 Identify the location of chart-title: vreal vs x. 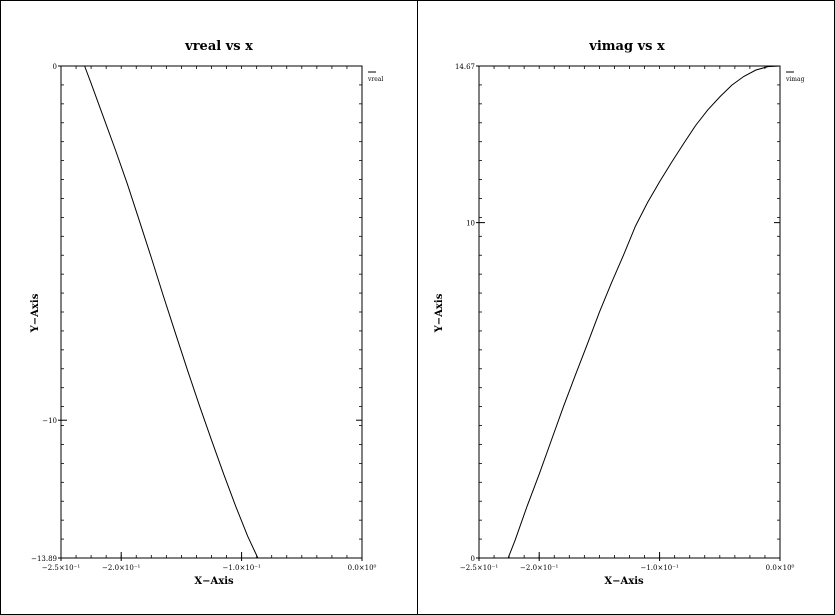
(218, 46).